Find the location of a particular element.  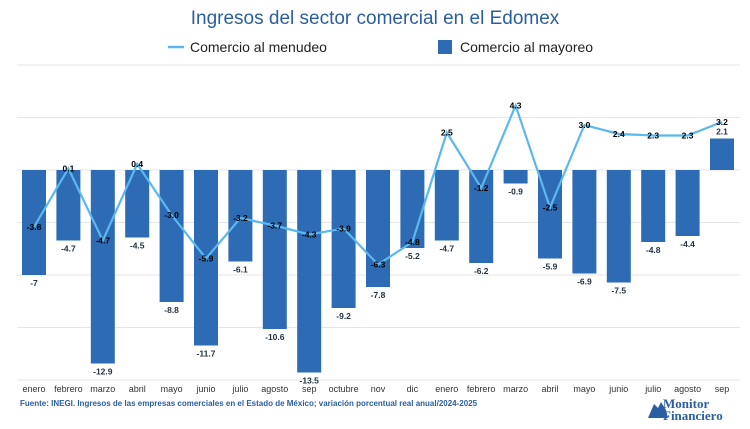

line-label: 3.2 is located at coordinates (722, 122).